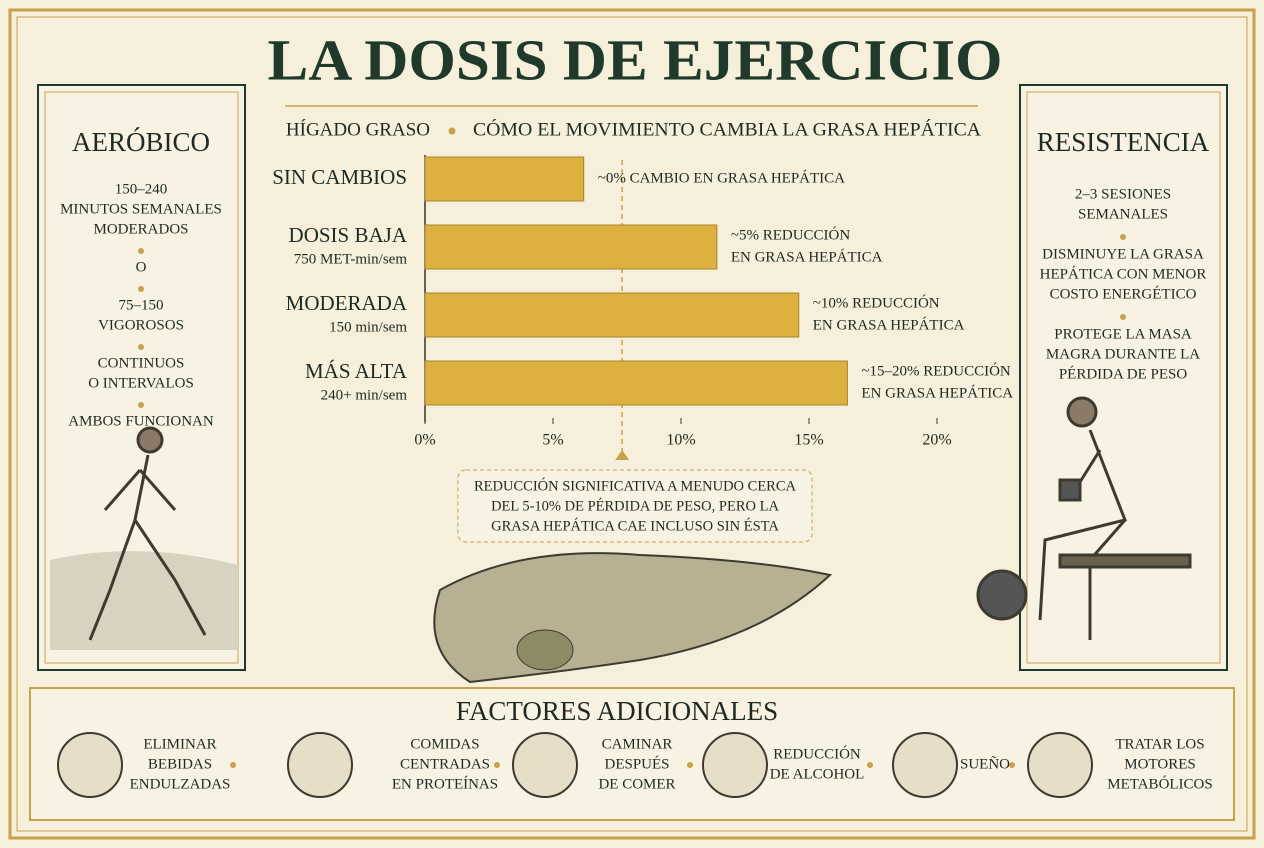 The height and width of the screenshot is (848, 1264). I want to click on x-tick-label: 5%, so click(552, 440).